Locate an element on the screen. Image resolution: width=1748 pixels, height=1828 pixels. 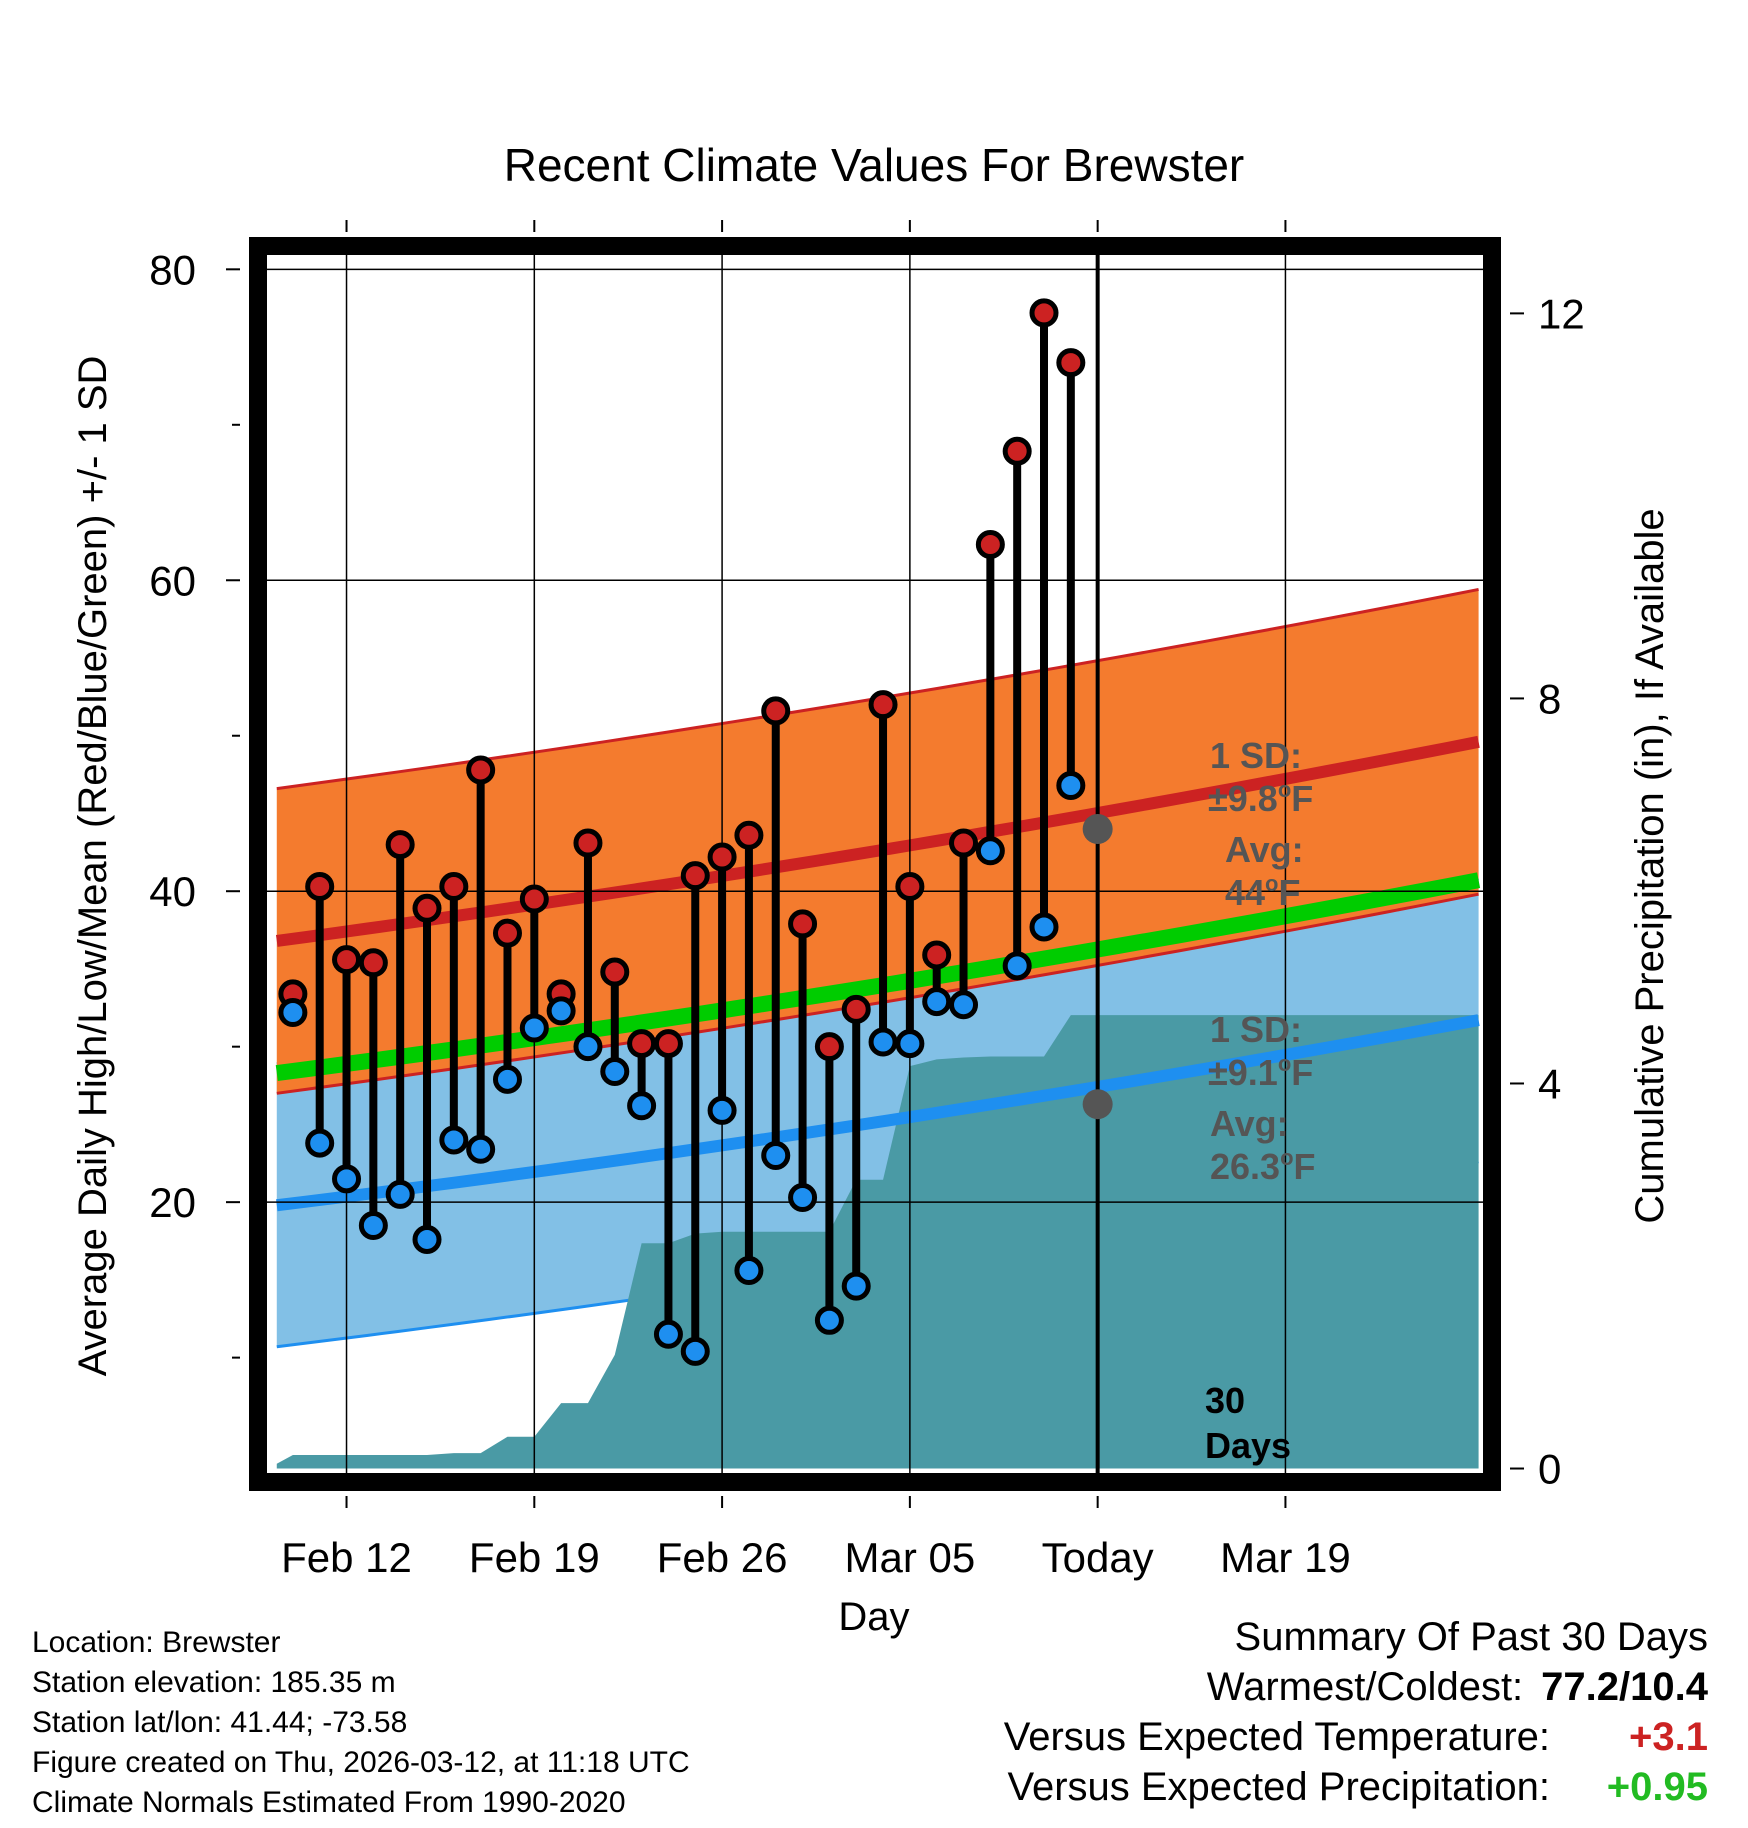
summary-precip-row: Versus Expected Precipitation: +0.95 is located at coordinates (1356, 1787).